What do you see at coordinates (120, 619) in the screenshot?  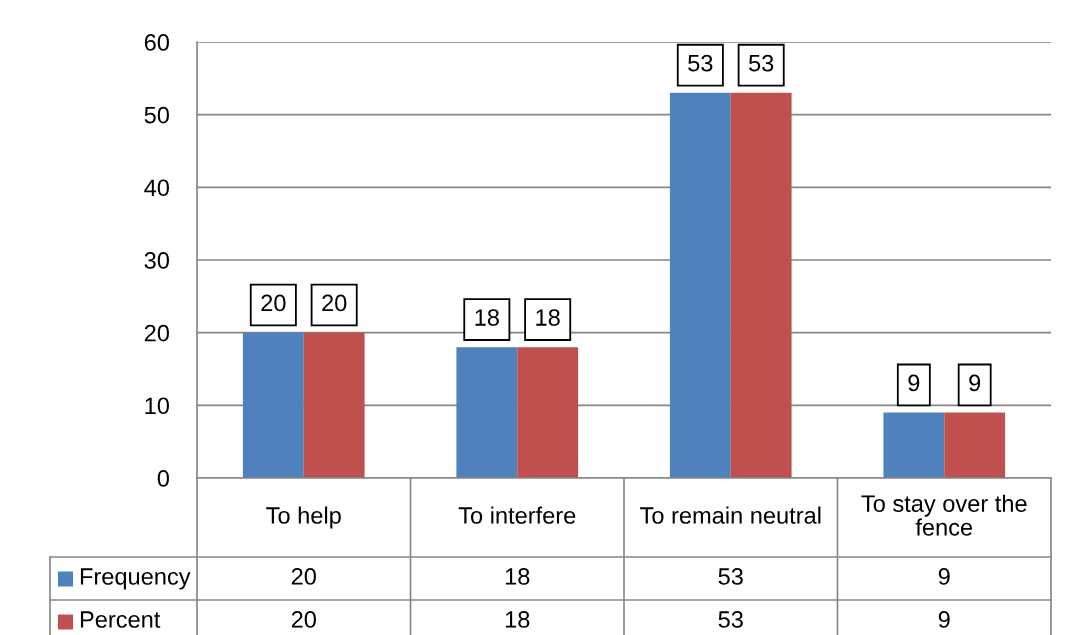 I see `legend-label: Percent` at bounding box center [120, 619].